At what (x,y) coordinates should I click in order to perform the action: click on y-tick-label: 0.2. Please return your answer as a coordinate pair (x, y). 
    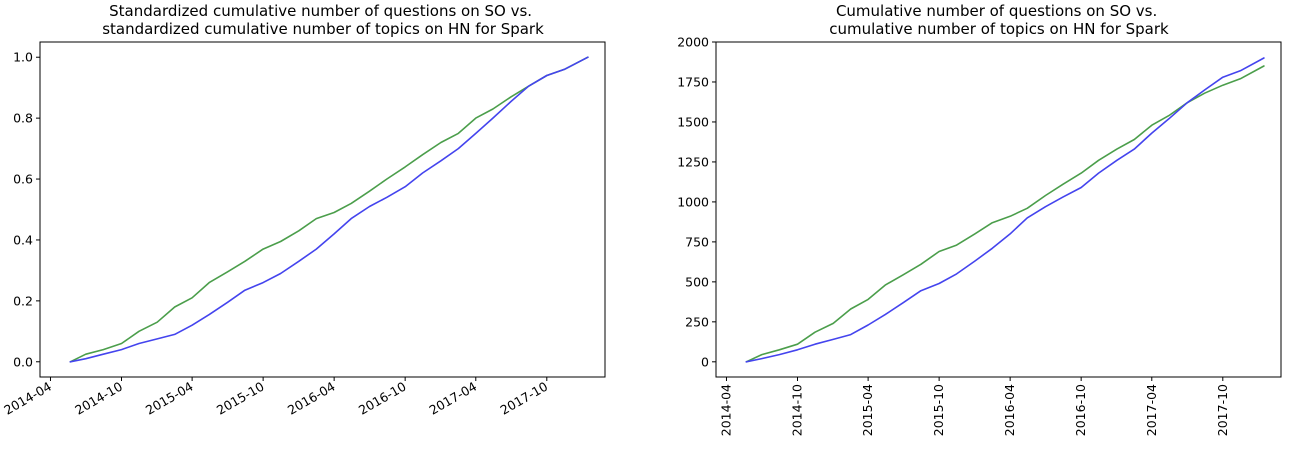
    Looking at the image, I should click on (23, 300).